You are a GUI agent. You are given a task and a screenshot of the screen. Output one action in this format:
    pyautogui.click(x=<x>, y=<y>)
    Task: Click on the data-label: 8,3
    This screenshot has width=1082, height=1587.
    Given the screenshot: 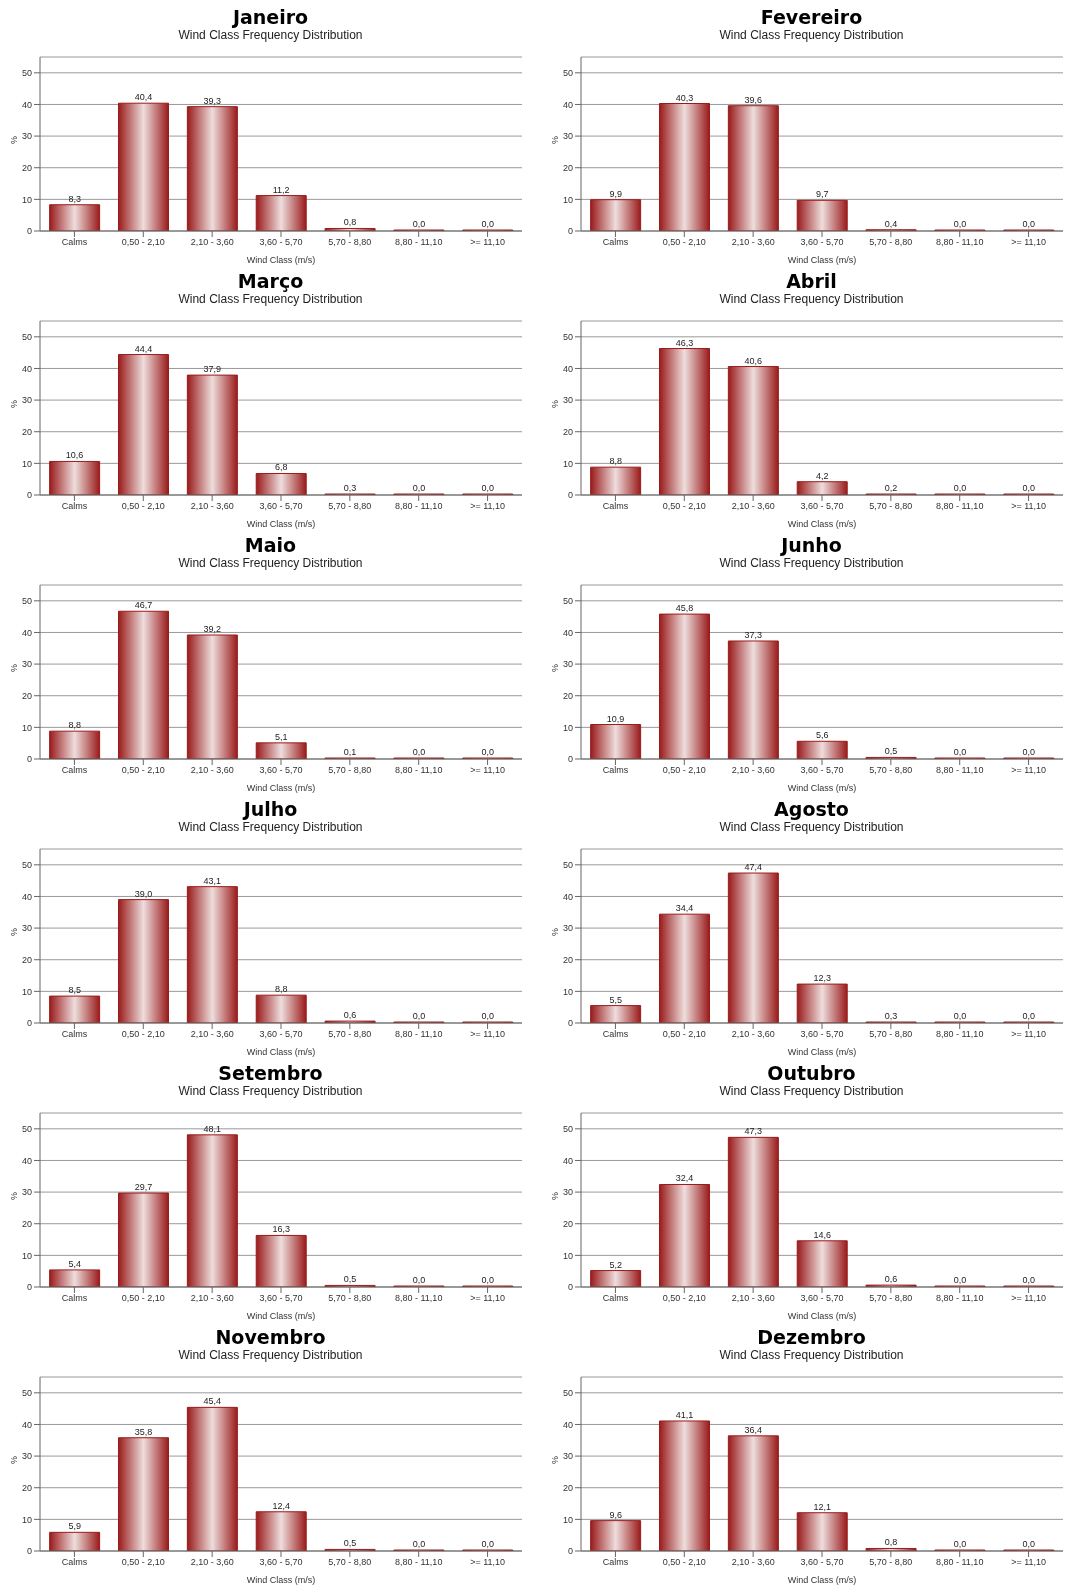 What is the action you would take?
    pyautogui.click(x=74, y=198)
    